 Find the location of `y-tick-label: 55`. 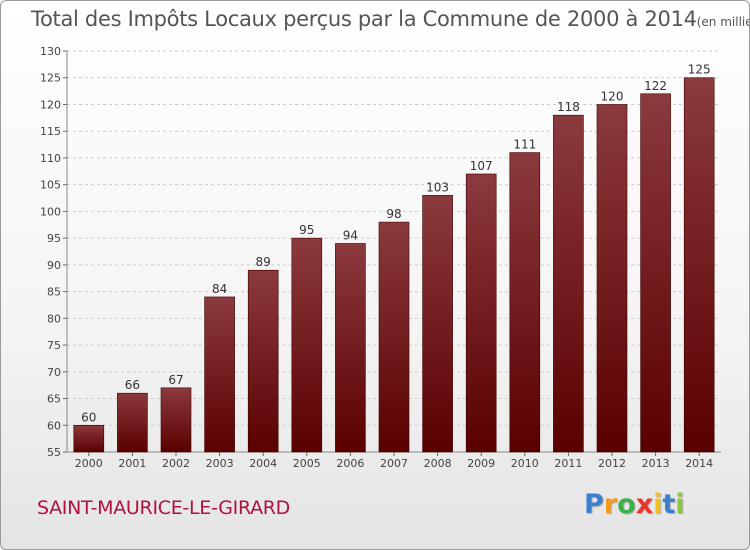

y-tick-label: 55 is located at coordinates (54, 452).